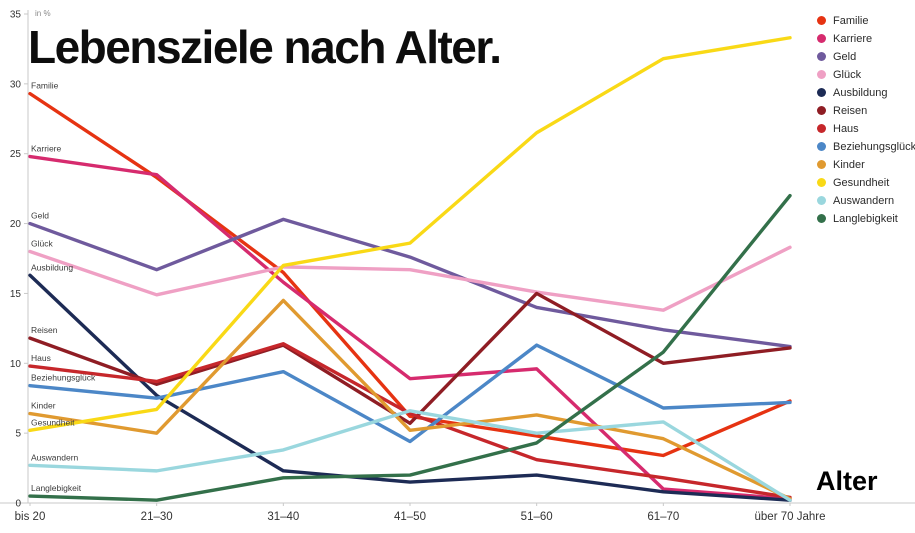 The width and height of the screenshot is (915, 533). Describe the element at coordinates (53, 422) in the screenshot. I see `series-label: Gesundheit` at that location.